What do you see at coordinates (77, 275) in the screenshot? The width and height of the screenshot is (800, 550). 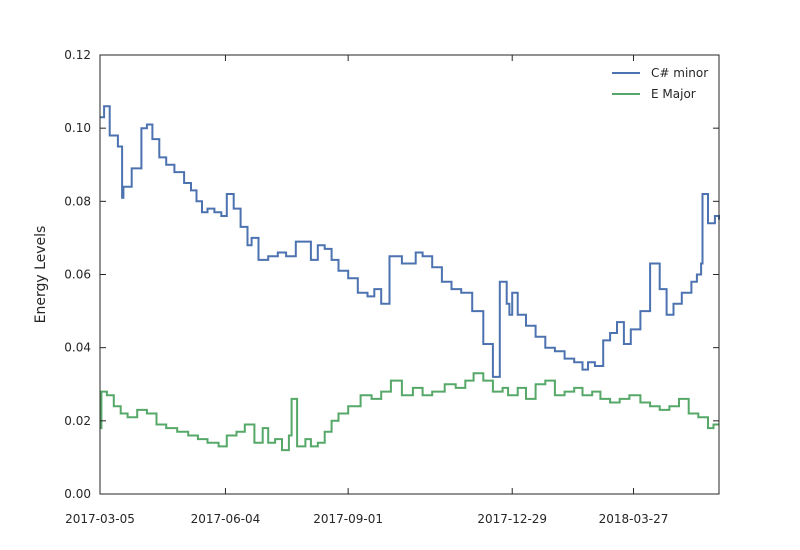 I see `y-tick-label: 0.06` at bounding box center [77, 275].